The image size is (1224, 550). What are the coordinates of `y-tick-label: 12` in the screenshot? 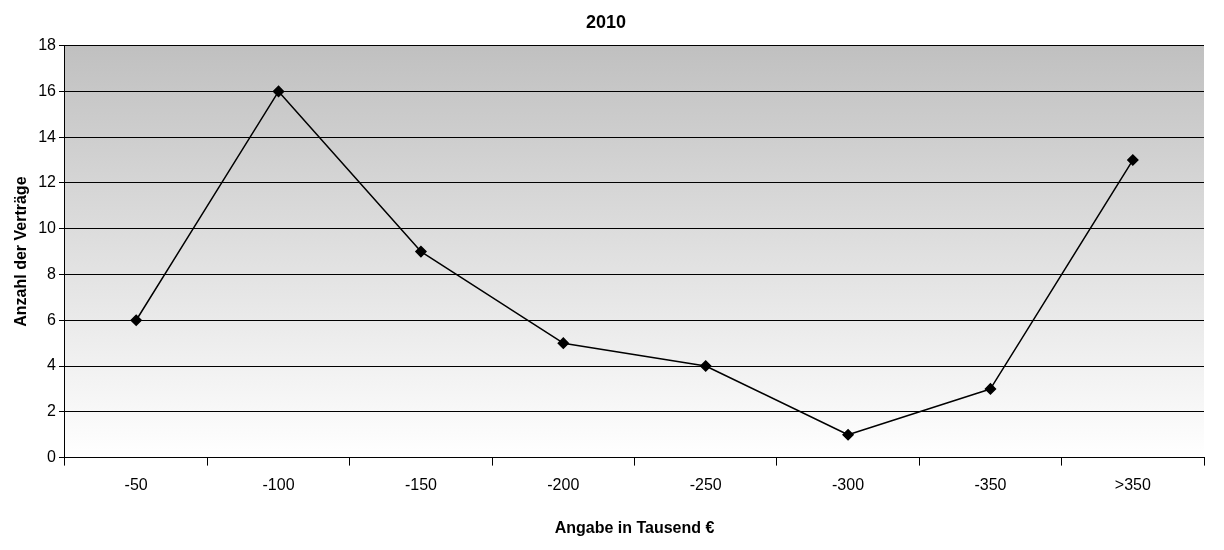 It's located at (47, 182).